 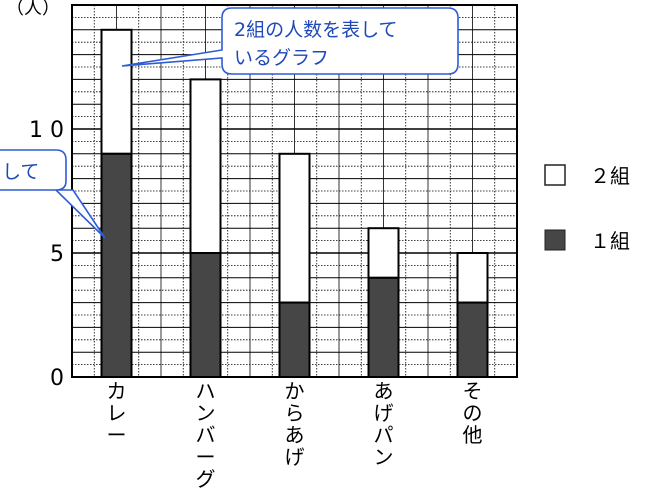 What do you see at coordinates (117, 413) in the screenshot?
I see `category-label-char: レ` at bounding box center [117, 413].